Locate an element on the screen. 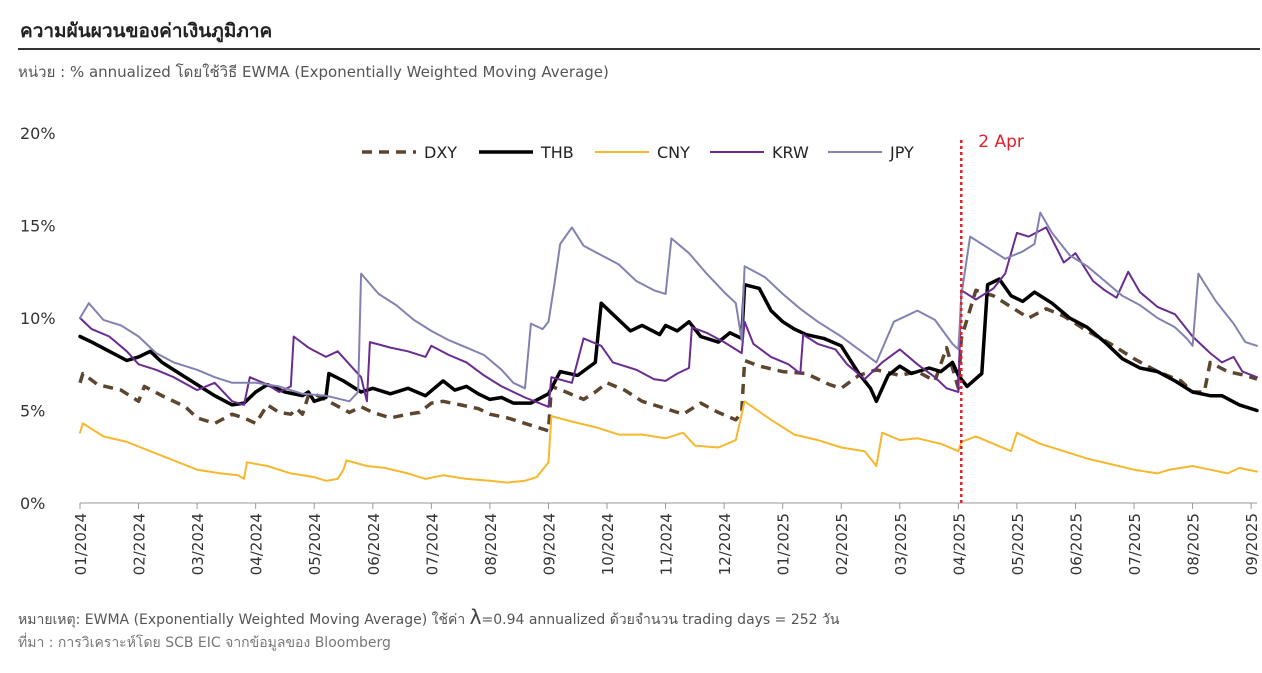 The height and width of the screenshot is (673, 1262). x-tick-label: 07/2024 is located at coordinates (432, 544).